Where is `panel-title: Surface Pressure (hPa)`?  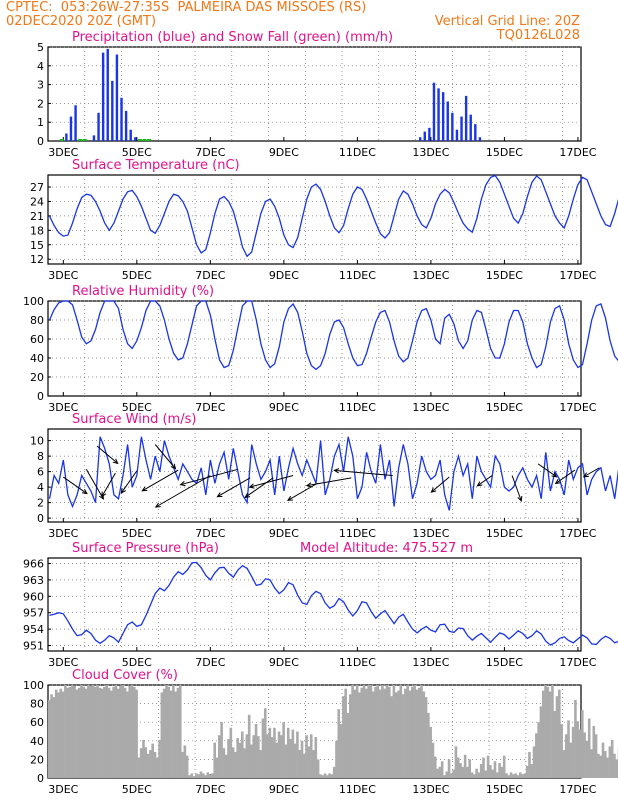
panel-title: Surface Pressure (hPa) is located at coordinates (145, 548).